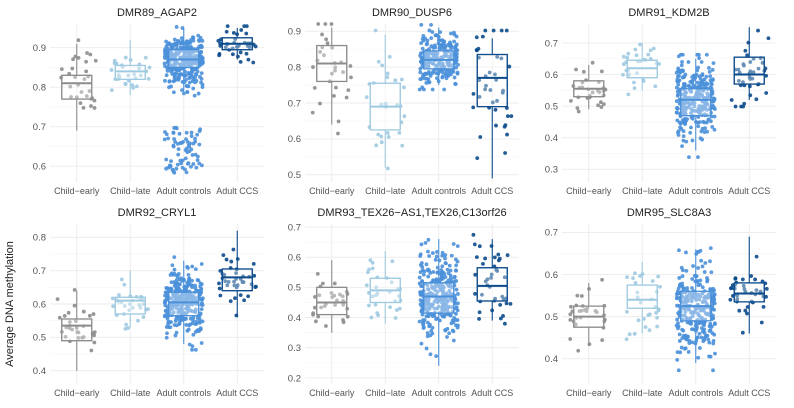 The width and height of the screenshot is (794, 408). Describe the element at coordinates (492, 80) in the screenshot. I see `box-overlay` at that location.